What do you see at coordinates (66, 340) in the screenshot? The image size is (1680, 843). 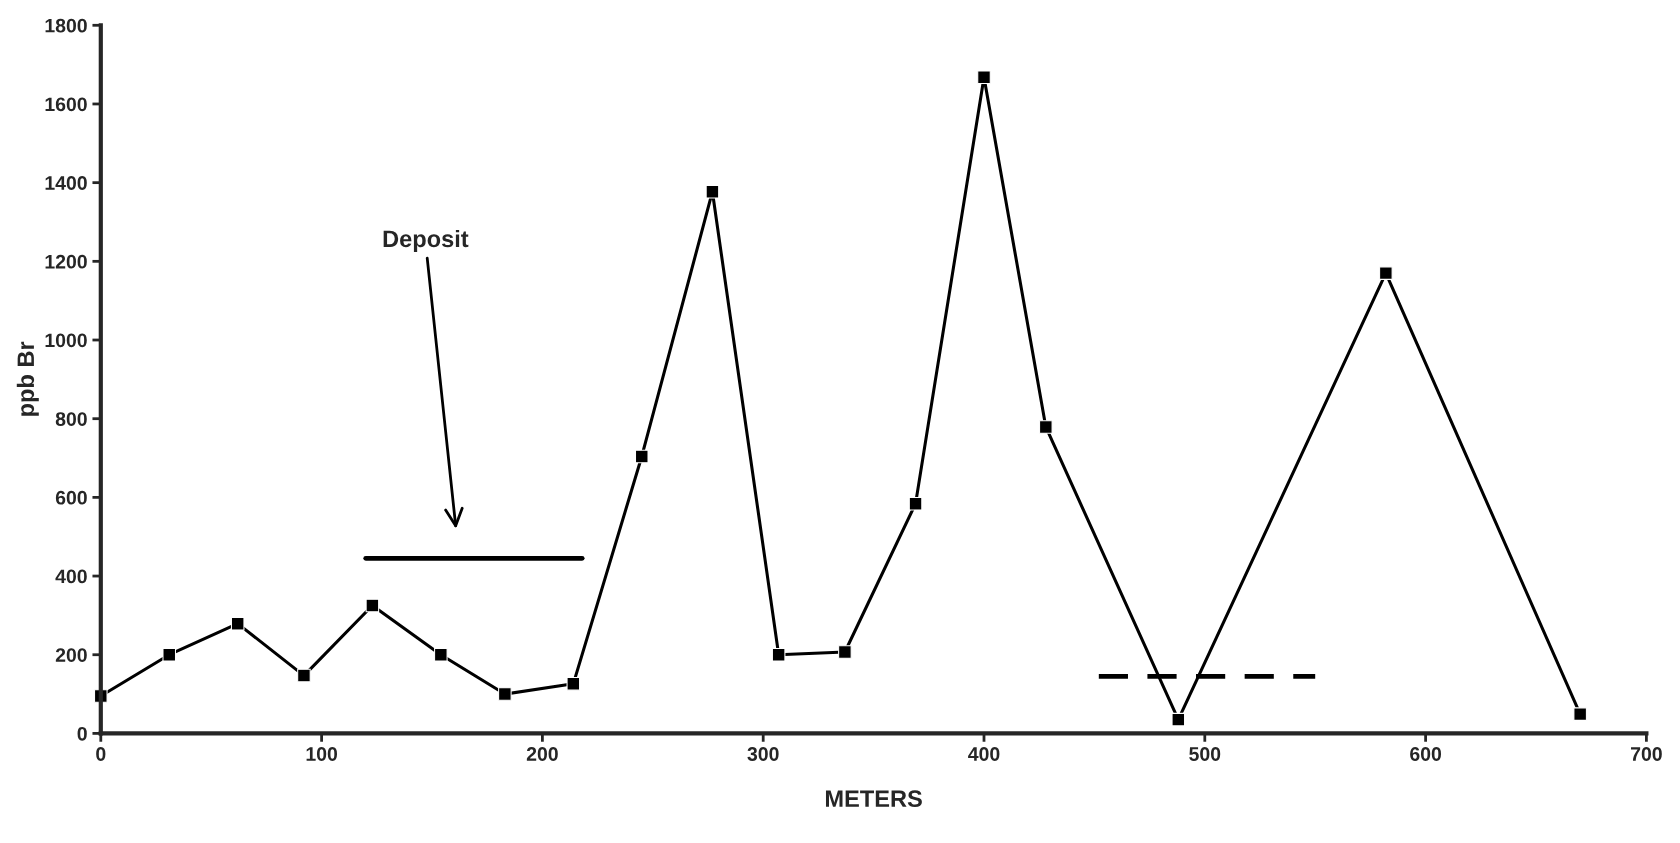 I see `y-tick-label: 1000` at bounding box center [66, 340].